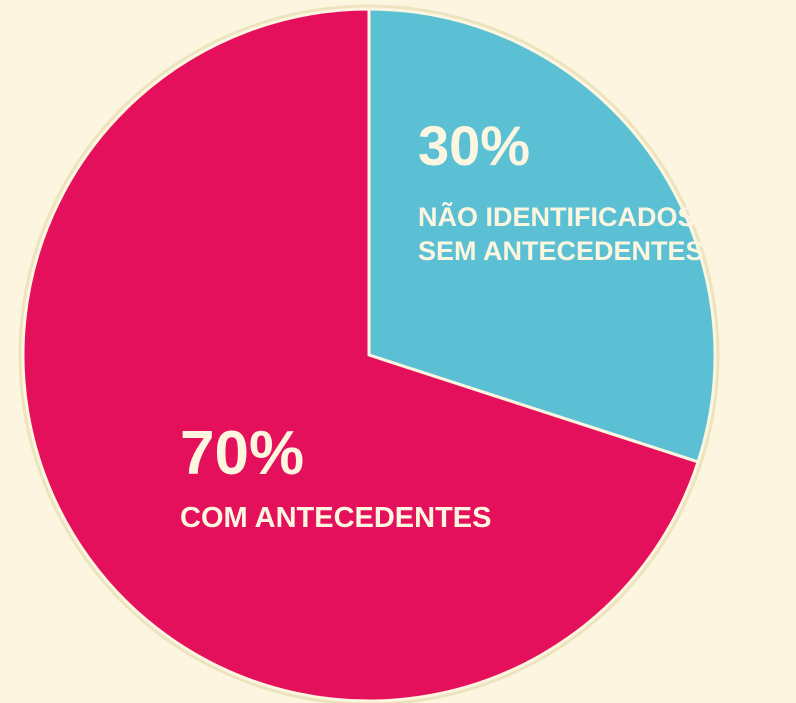 This screenshot has height=703, width=796. Describe the element at coordinates (561, 216) in the screenshot. I see `category-label-line: NÃO IDENTIFICADOS/` at that location.